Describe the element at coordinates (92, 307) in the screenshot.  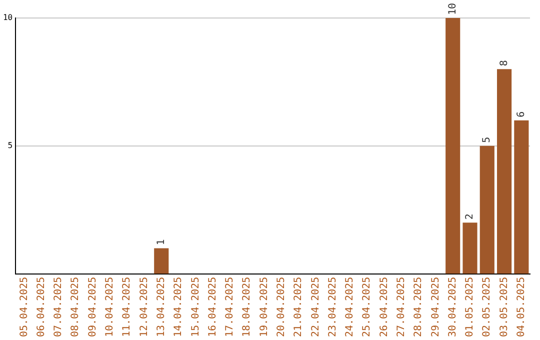
I see `x-tick-label: 09.04.2025` at that location.